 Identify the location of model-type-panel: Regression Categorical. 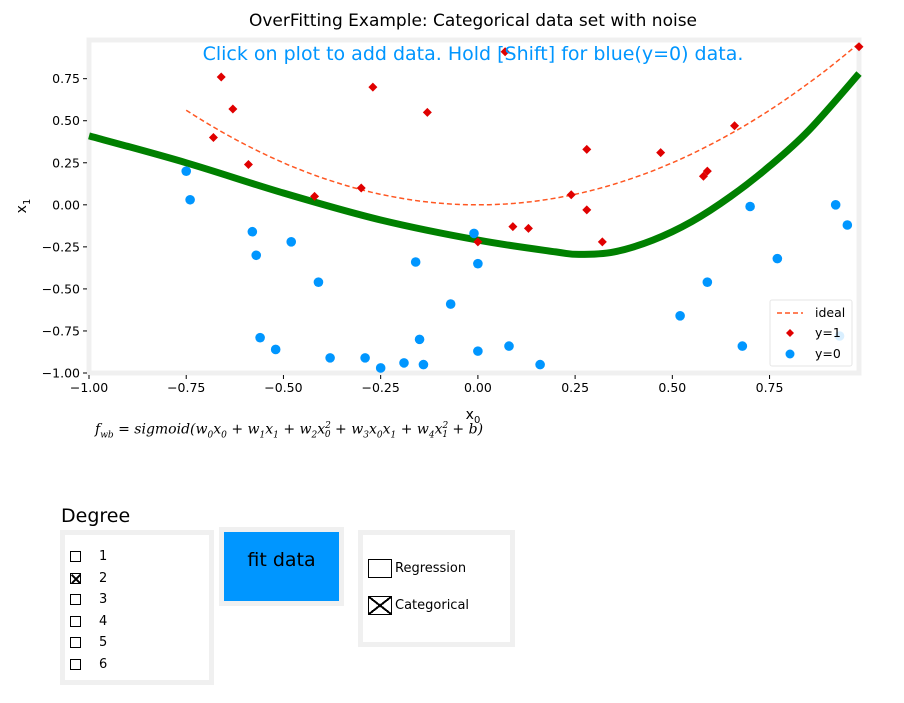
(436, 588).